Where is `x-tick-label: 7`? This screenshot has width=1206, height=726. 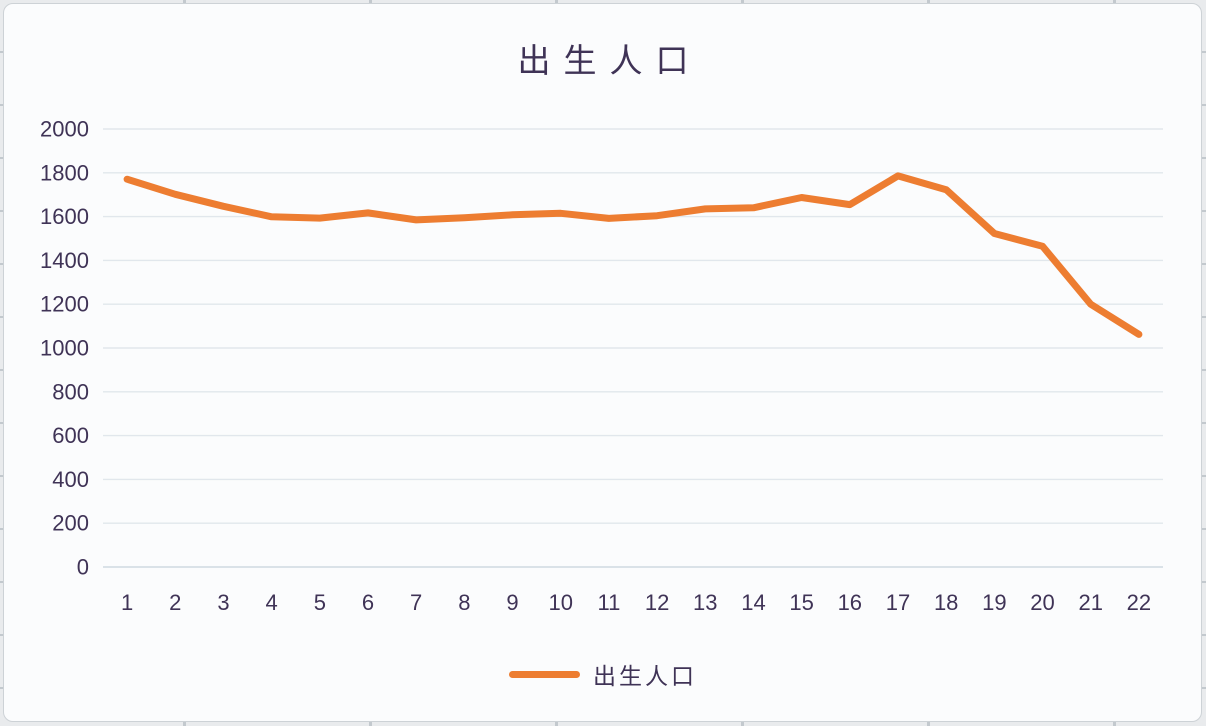
x-tick-label: 7 is located at coordinates (416, 602).